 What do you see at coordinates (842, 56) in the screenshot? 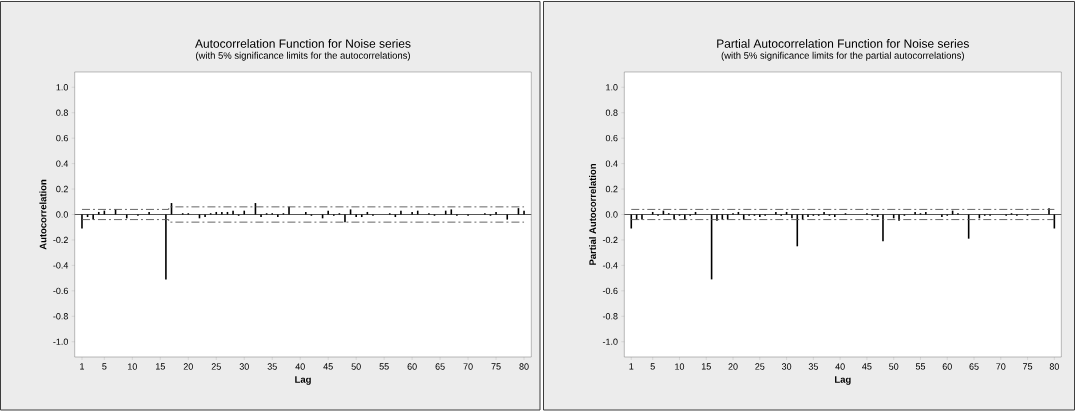
I see `chart-subtitle: (with 5% significance limits for the partial autocorrelations)` at bounding box center [842, 56].